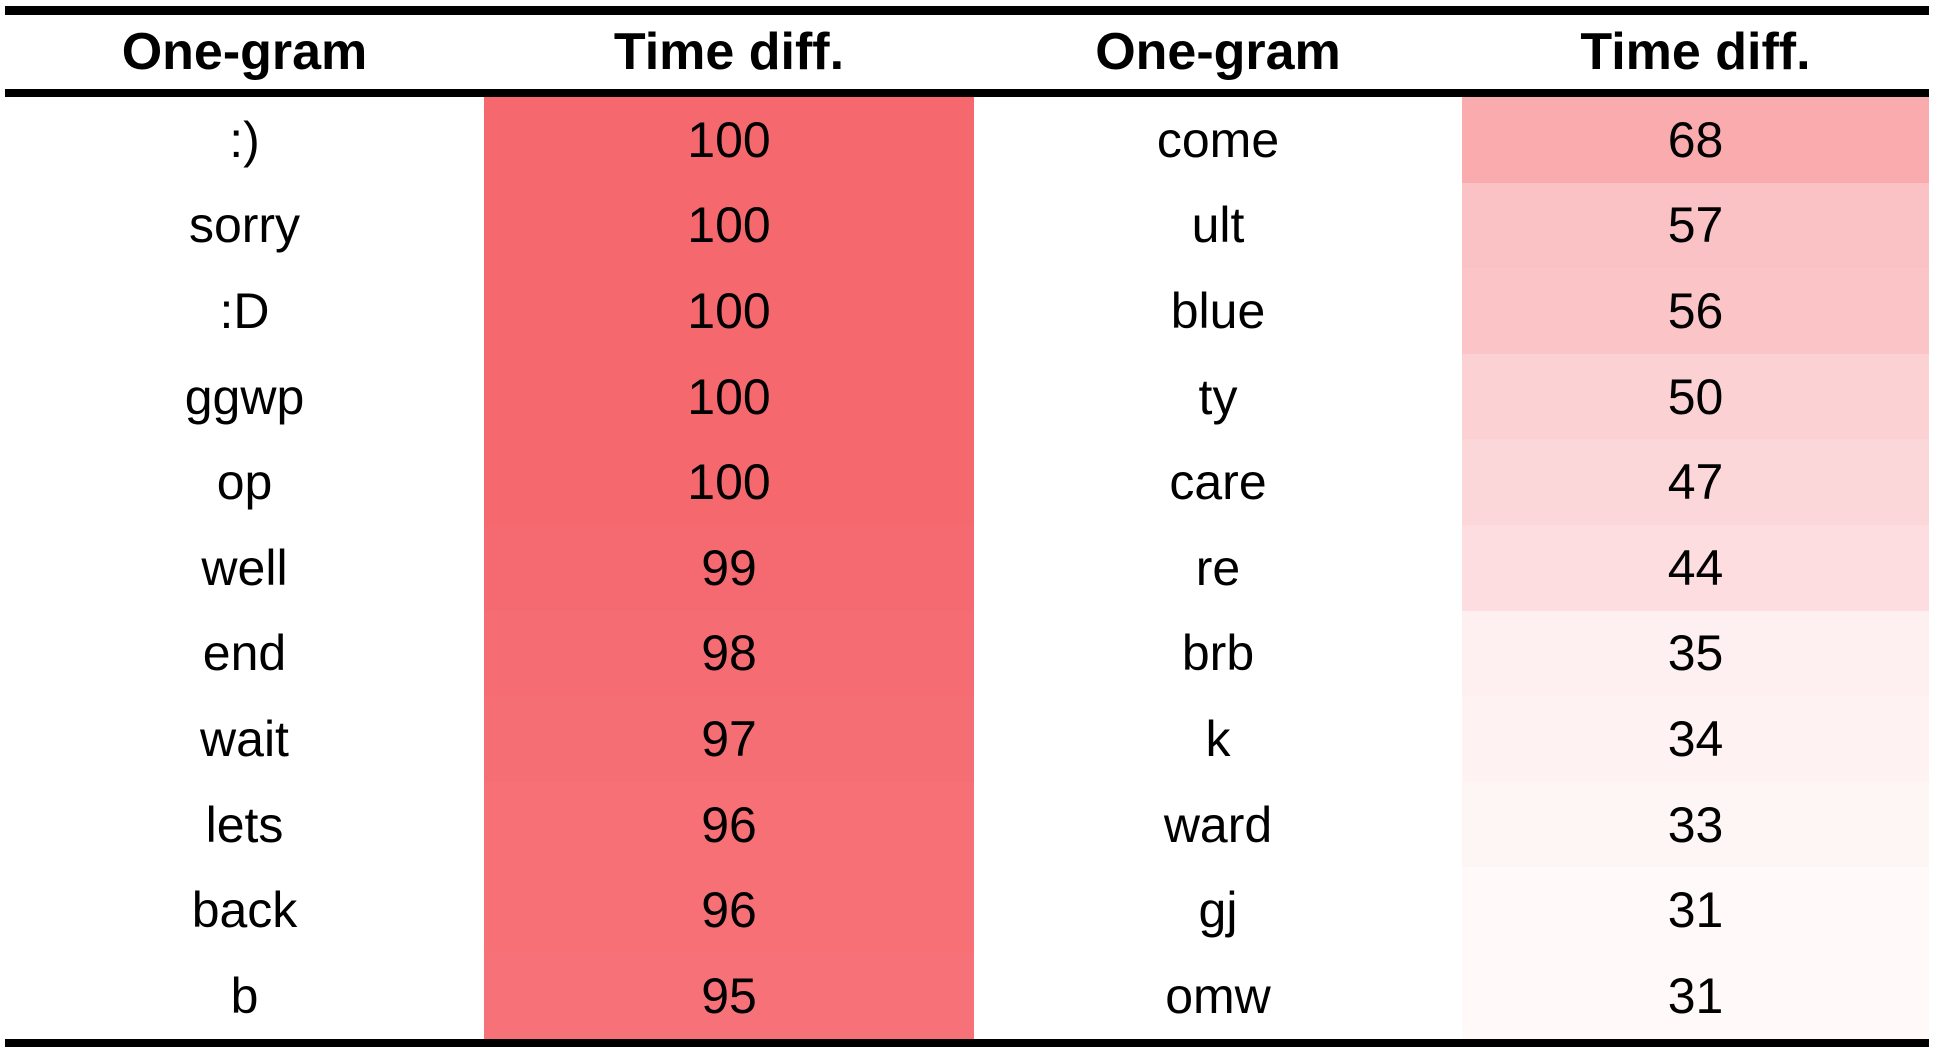 This screenshot has height=1052, width=1934. Describe the element at coordinates (1218, 824) in the screenshot. I see `one-gram-cell: ward` at that location.